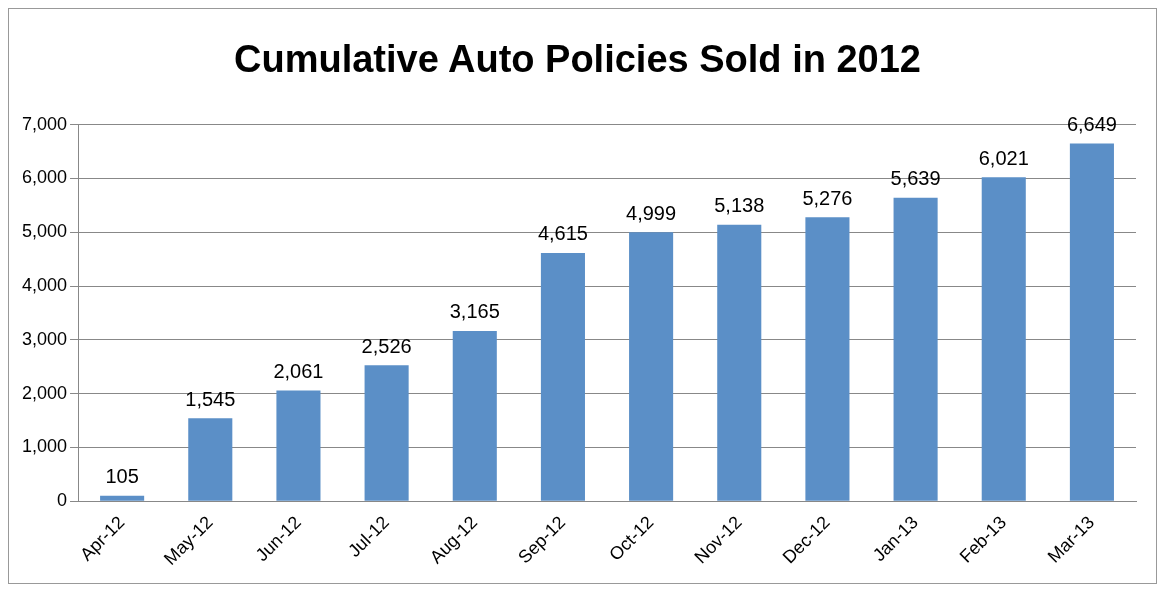  Describe the element at coordinates (210, 398) in the screenshot. I see `data-label: 1,545` at that location.